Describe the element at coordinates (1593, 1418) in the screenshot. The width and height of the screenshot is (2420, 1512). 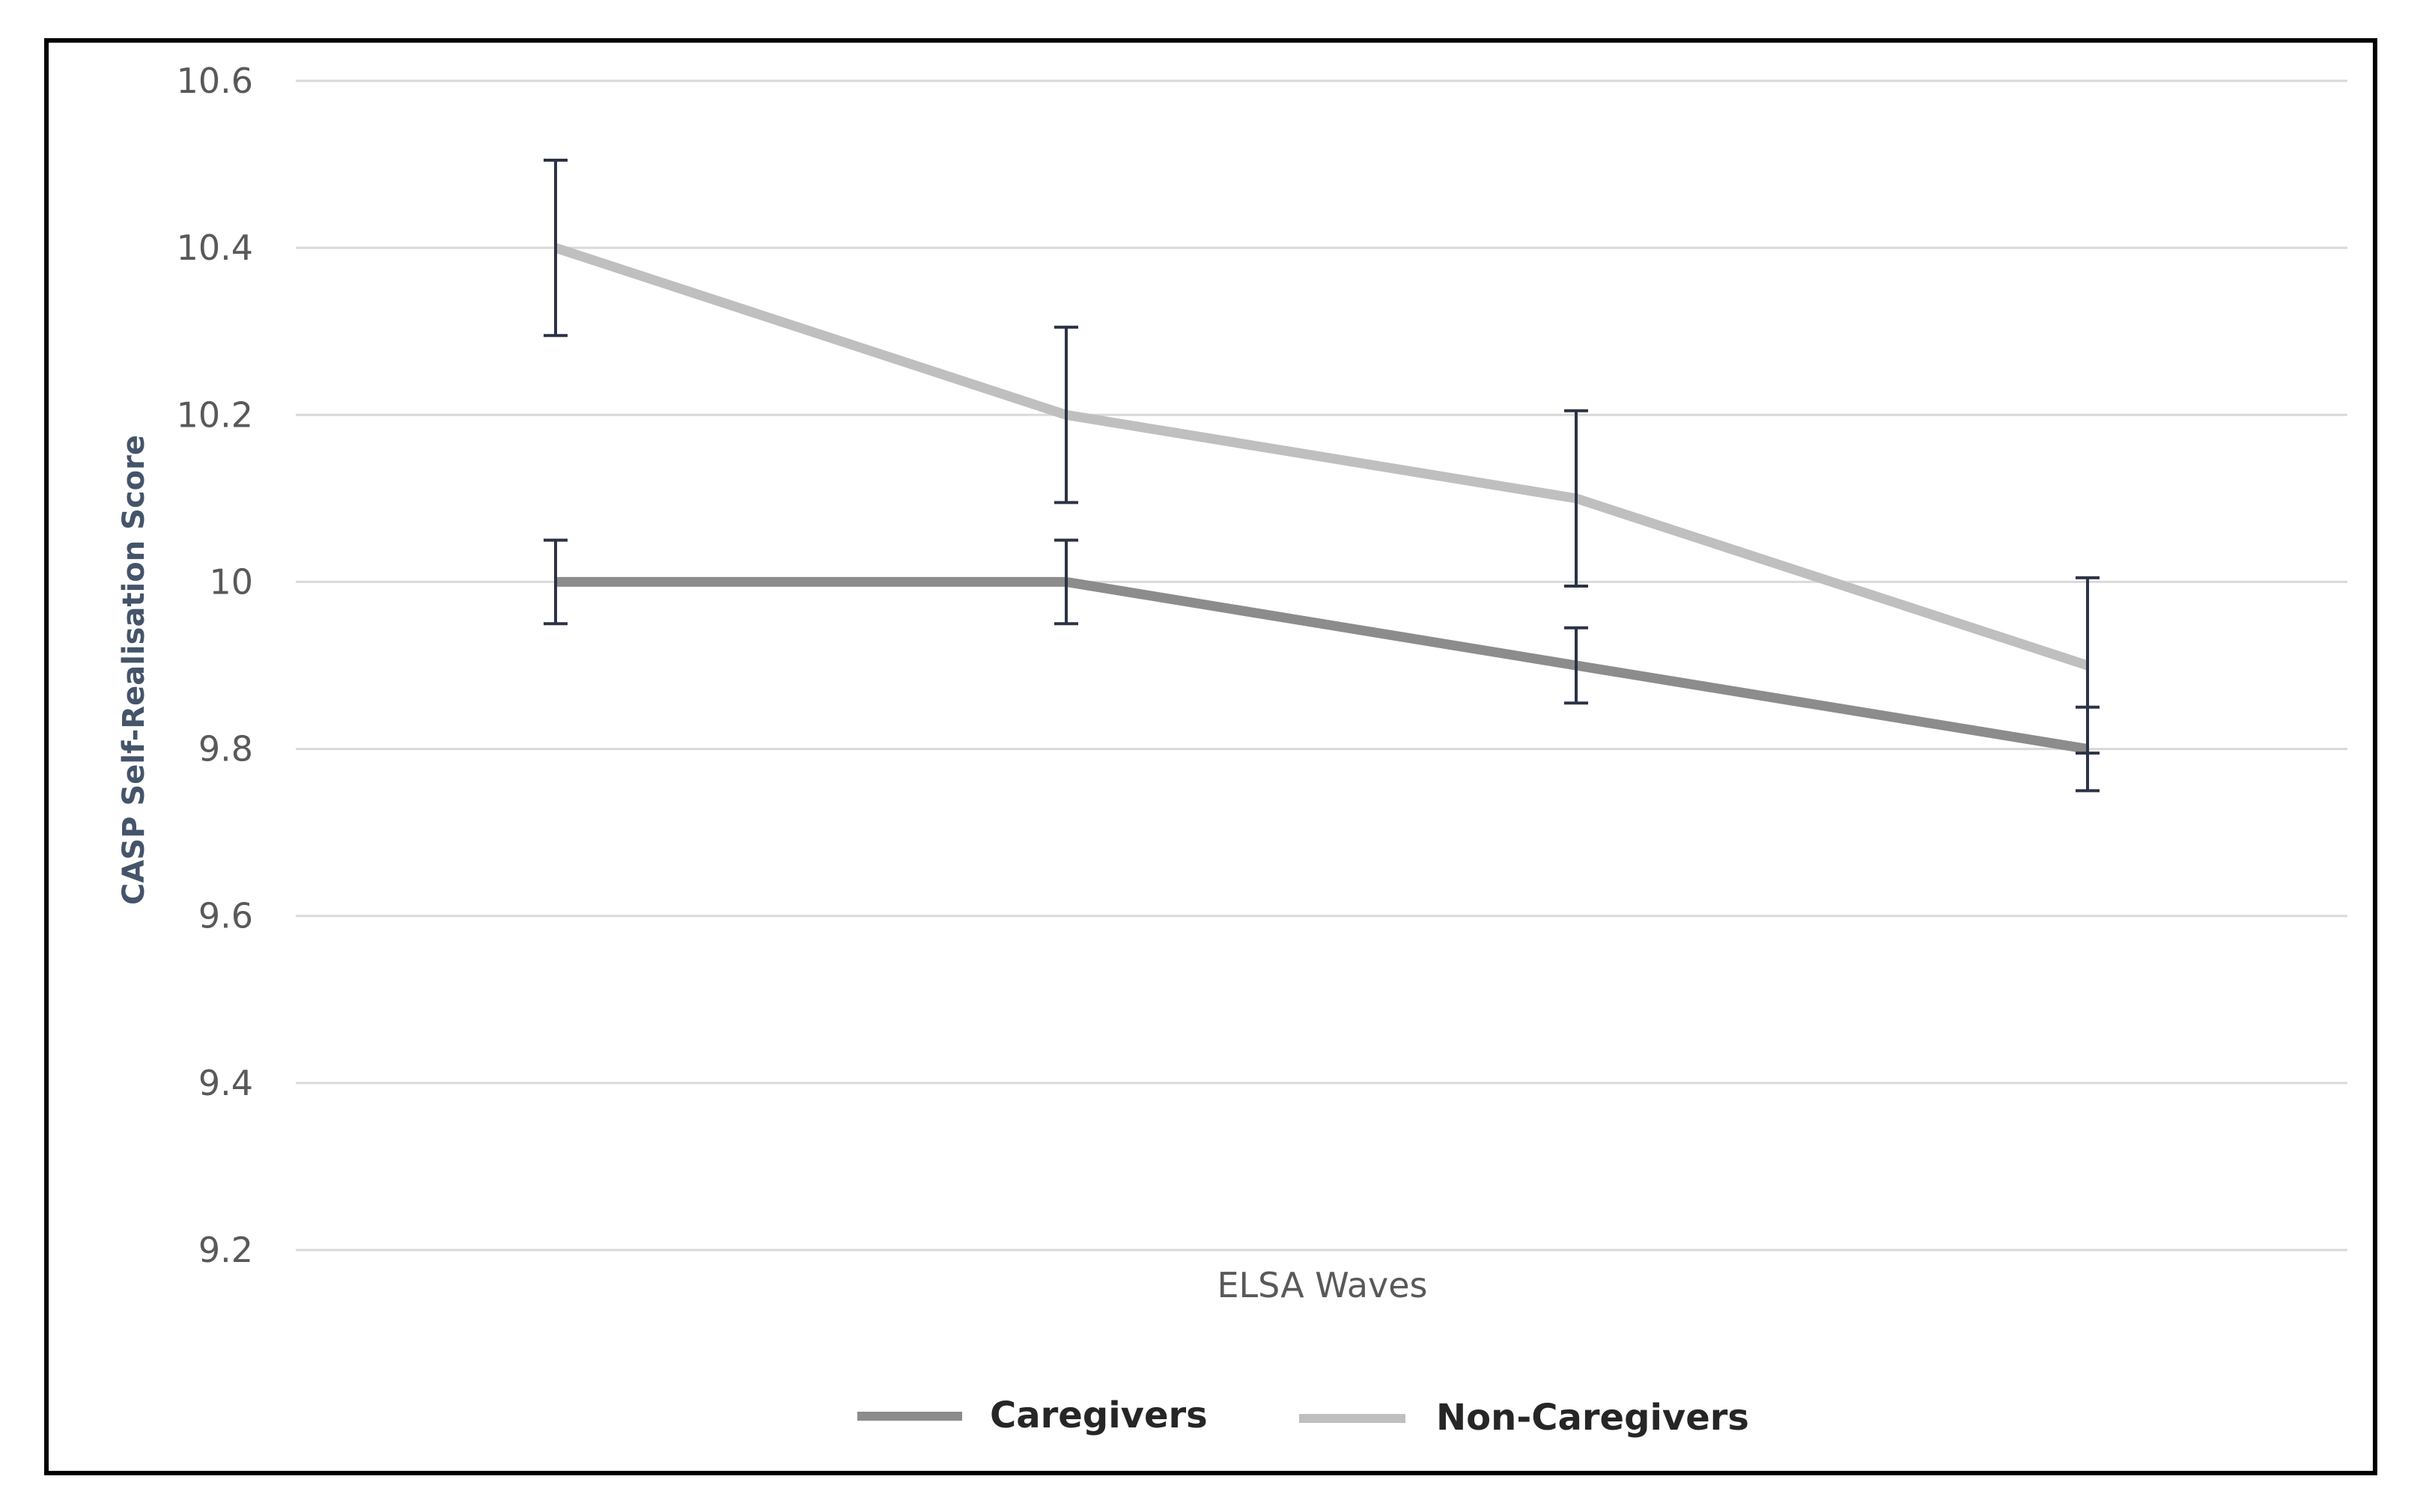
I see `legend-label-non-caregivers: Non-Caregivers` at that location.